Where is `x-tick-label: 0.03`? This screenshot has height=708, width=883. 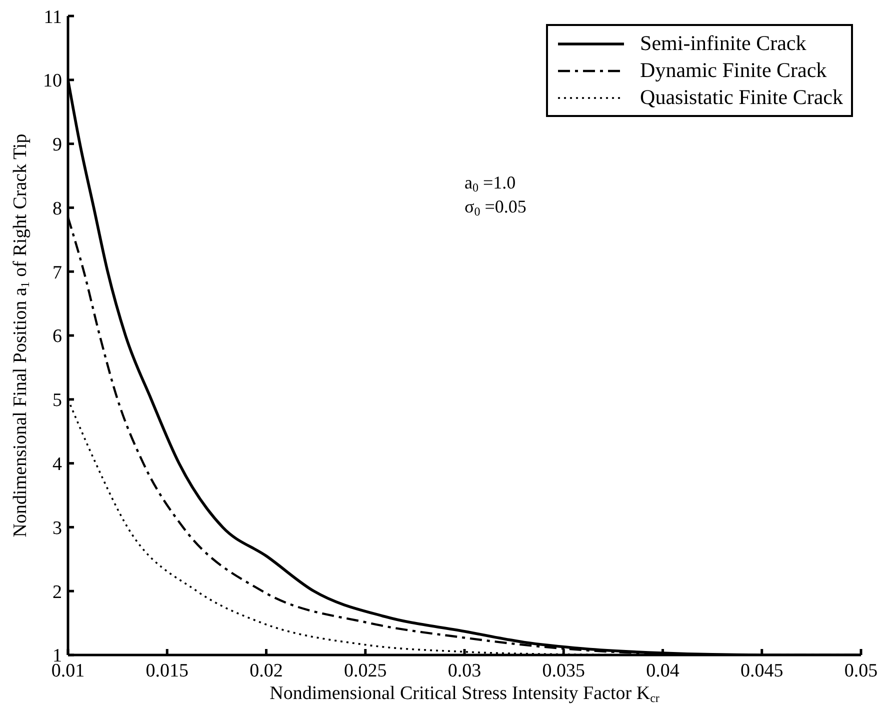
x-tick-label: 0.03 is located at coordinates (465, 671).